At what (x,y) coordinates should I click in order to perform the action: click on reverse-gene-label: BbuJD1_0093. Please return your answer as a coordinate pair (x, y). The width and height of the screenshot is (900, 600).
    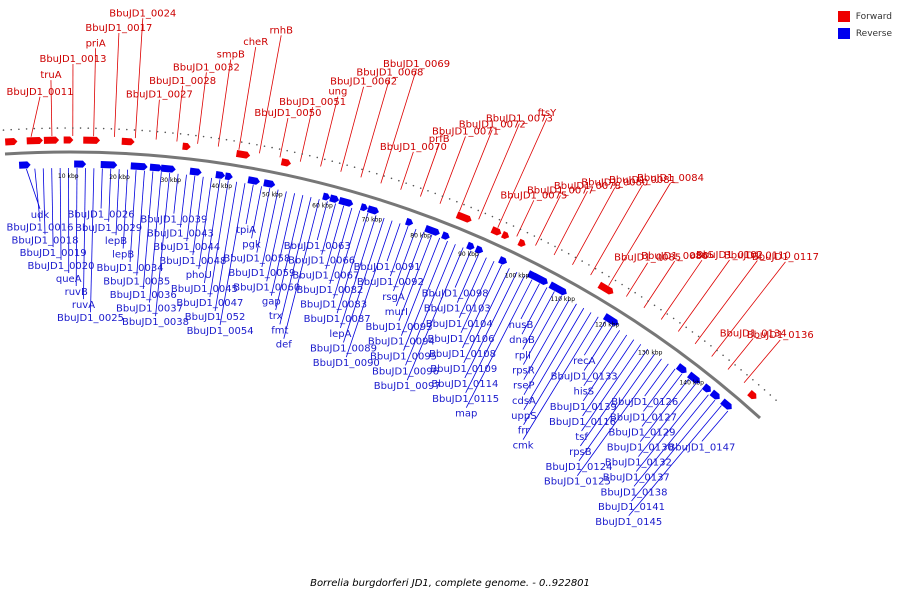
    Looking at the image, I should click on (398, 327).